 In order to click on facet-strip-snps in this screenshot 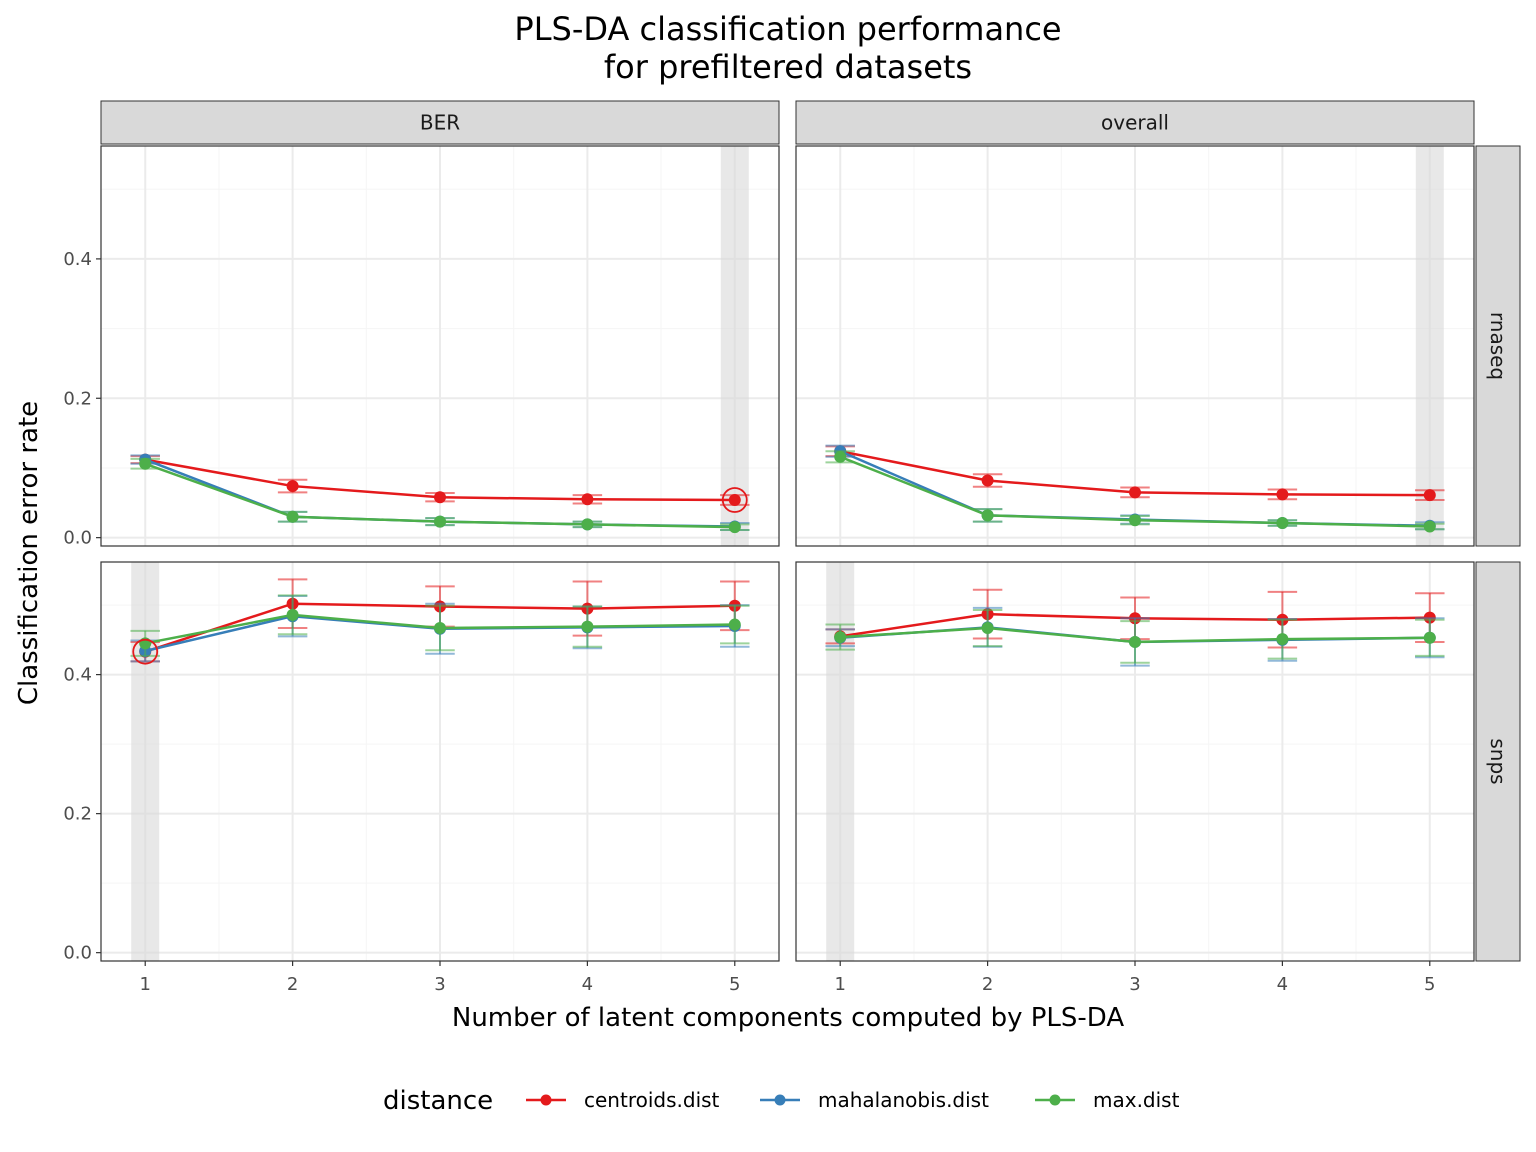, I will do `click(1498, 761)`.